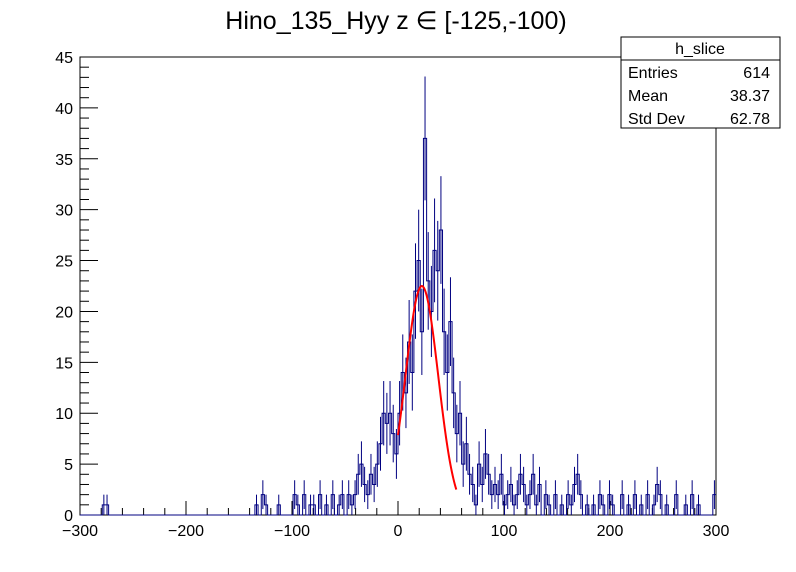  I want to click on stats-box-frame, so click(700, 82).